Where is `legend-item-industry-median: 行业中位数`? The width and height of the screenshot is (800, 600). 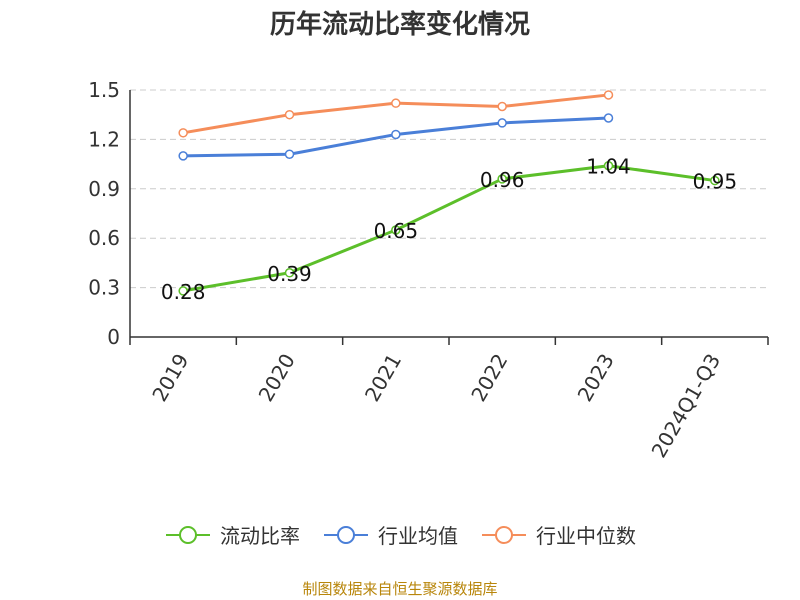 legend-item-industry-median: 行业中位数 is located at coordinates (558, 534).